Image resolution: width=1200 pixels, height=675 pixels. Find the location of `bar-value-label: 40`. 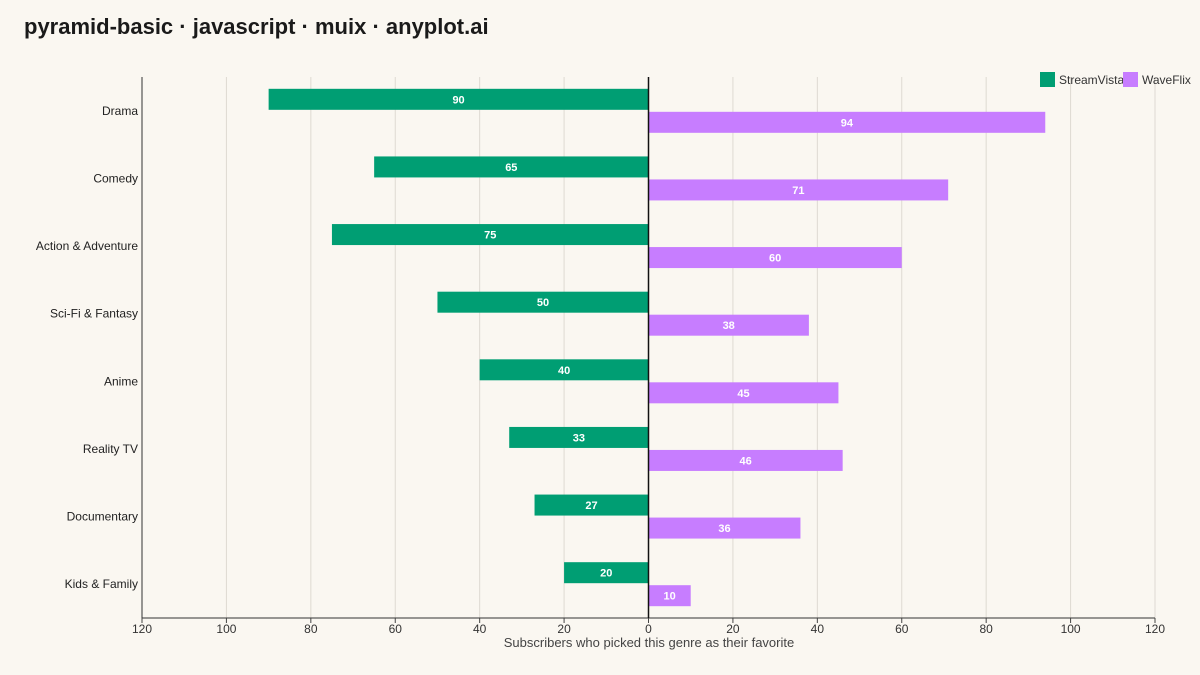

bar-value-label: 40 is located at coordinates (564, 371).